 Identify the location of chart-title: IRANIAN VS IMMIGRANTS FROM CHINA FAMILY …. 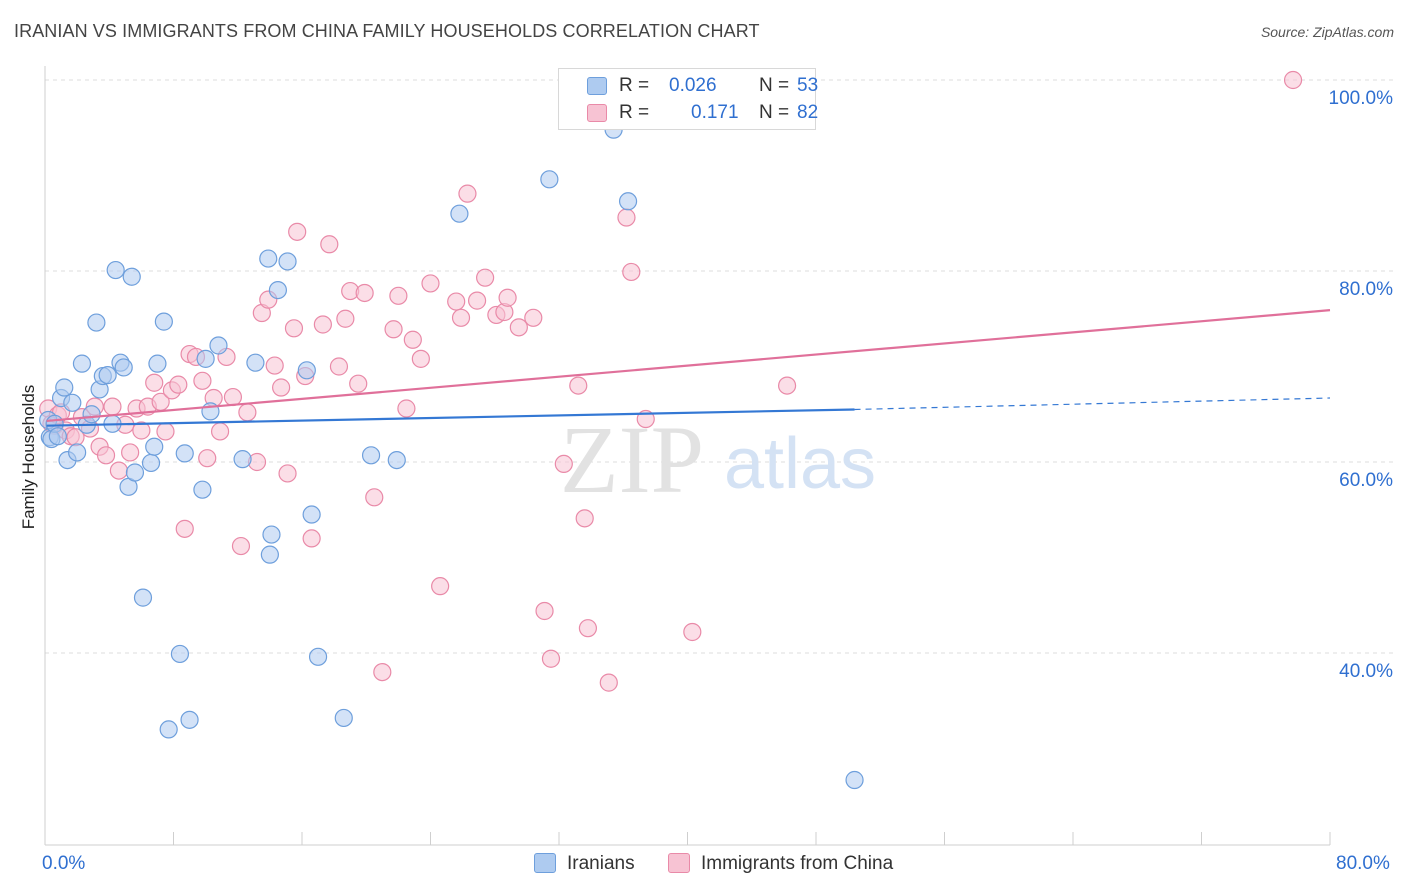
(387, 31).